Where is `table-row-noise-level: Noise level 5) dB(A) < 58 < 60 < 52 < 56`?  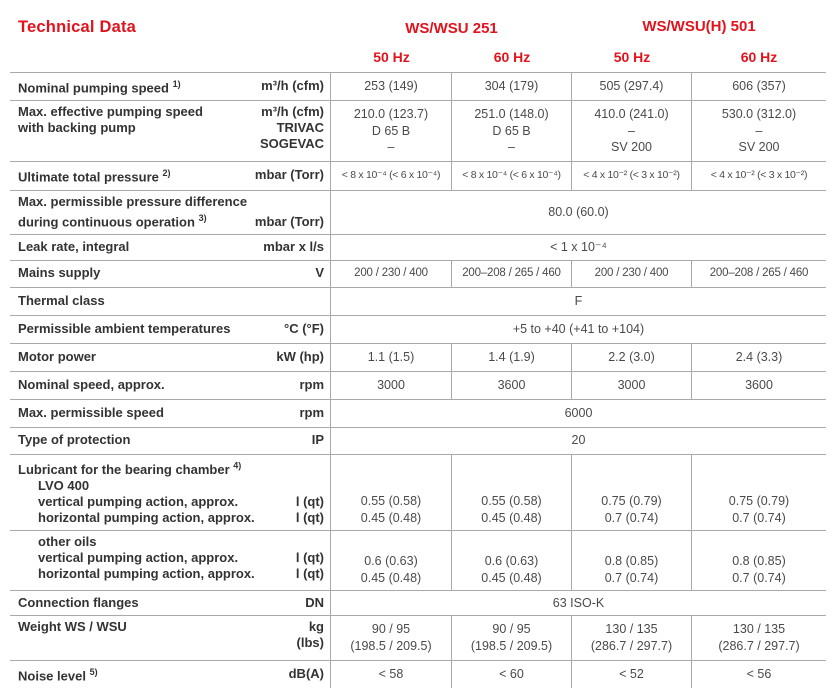
table-row-noise-level: Noise level 5) dB(A) < 58 < 60 < 52 < 56 is located at coordinates (418, 674).